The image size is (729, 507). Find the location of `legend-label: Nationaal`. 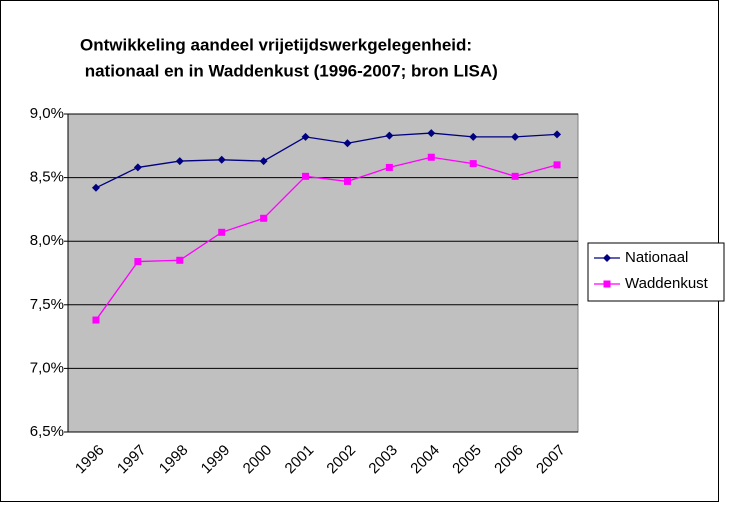

legend-label: Nationaal is located at coordinates (656, 257).